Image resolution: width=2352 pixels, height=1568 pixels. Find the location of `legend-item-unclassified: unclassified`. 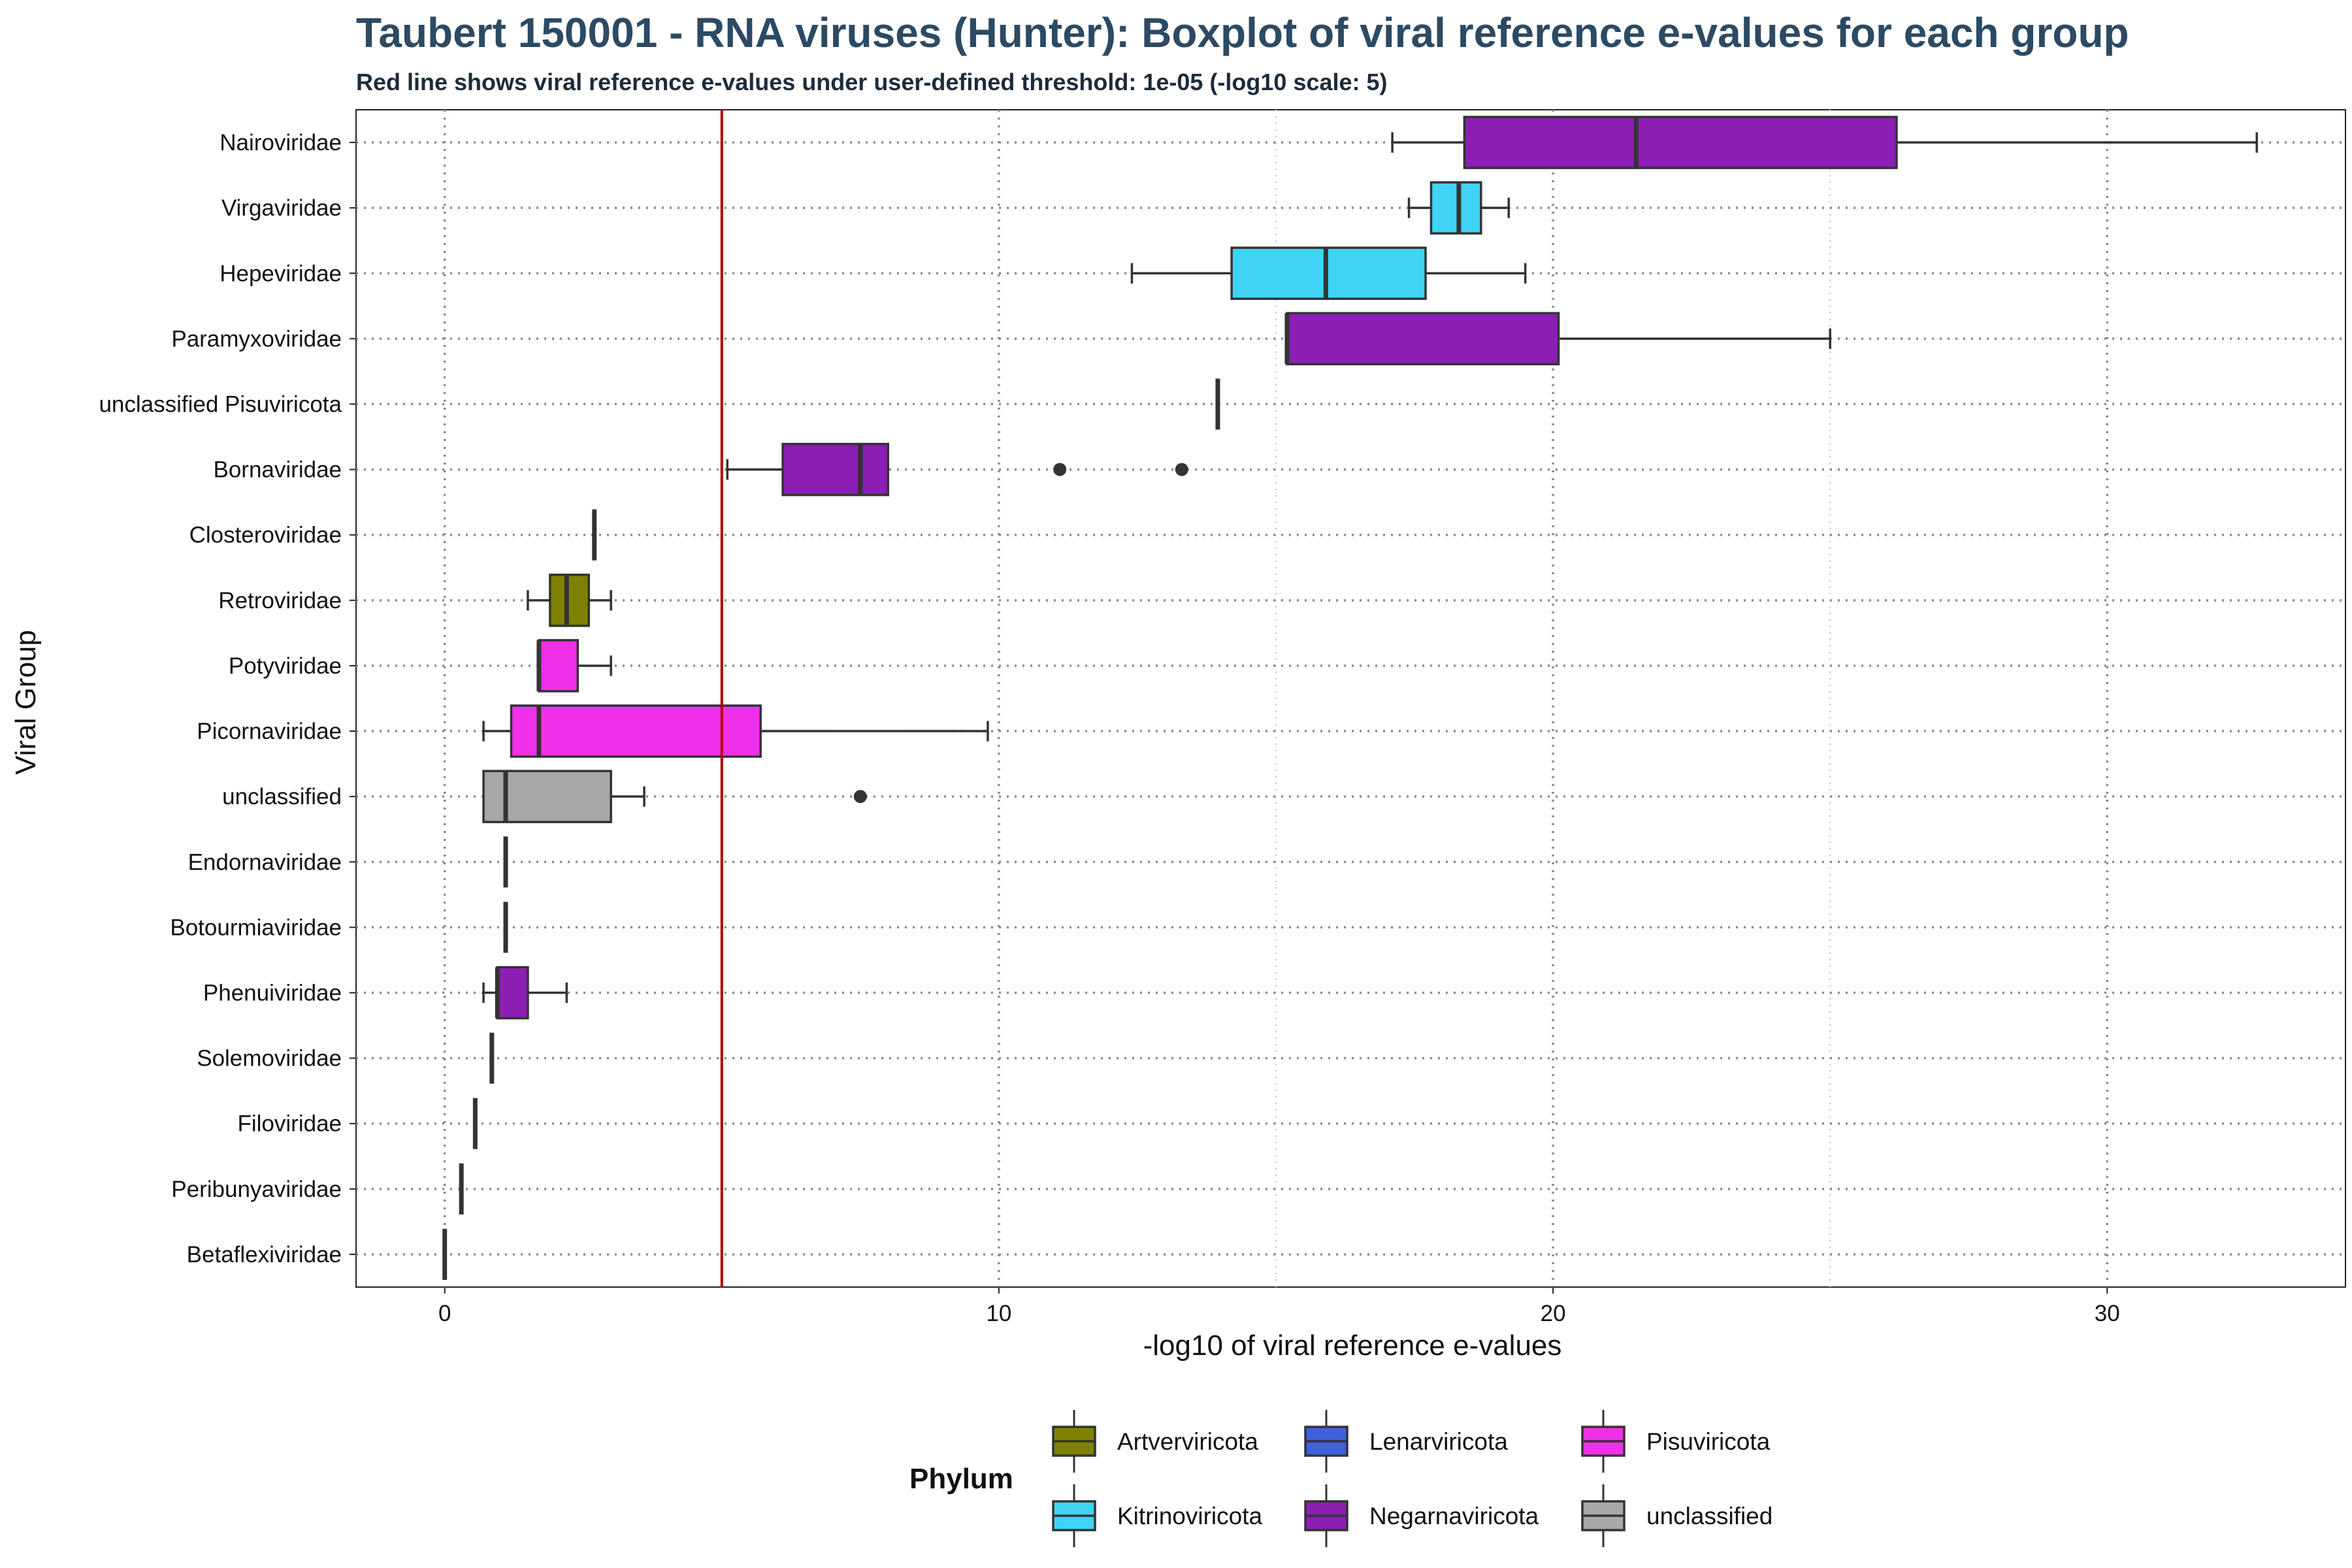

legend-item-unclassified: unclassified is located at coordinates (1676, 1515).